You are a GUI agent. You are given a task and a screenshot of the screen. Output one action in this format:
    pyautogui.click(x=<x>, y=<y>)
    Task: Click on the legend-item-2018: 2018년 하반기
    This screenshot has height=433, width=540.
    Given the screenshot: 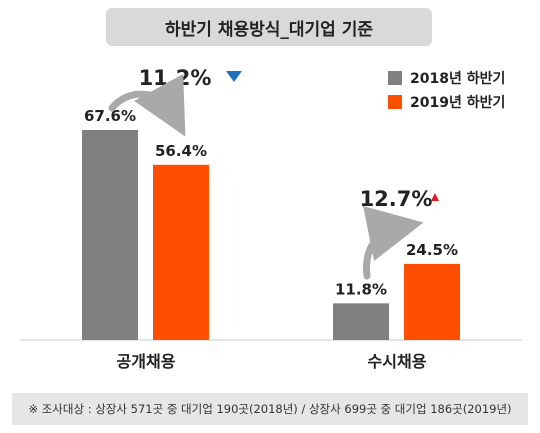 What is the action you would take?
    pyautogui.click(x=446, y=78)
    